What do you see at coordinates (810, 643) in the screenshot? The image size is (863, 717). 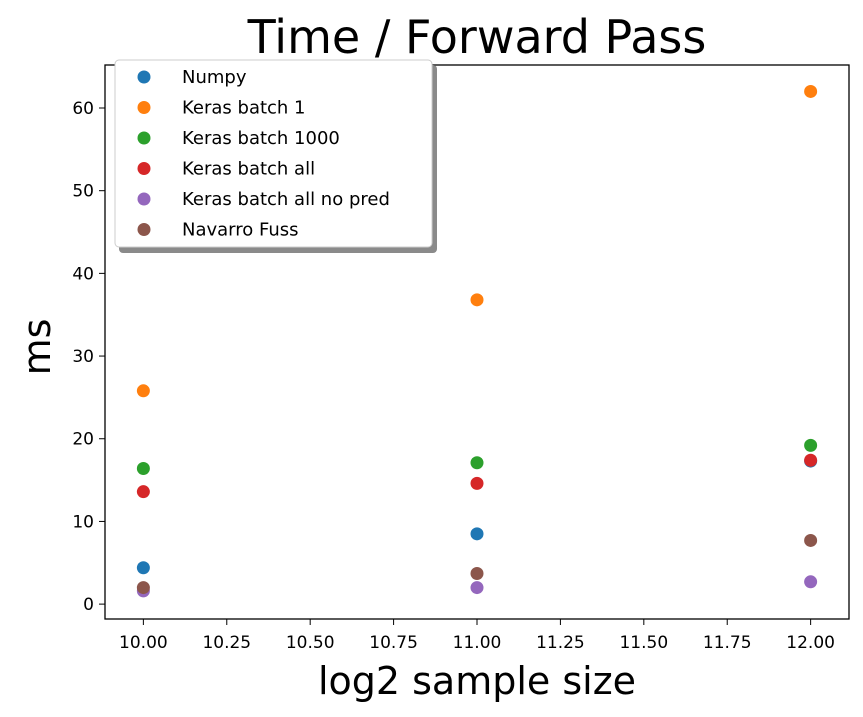 I see `x-tick-label: 12.00` at bounding box center [810, 643].